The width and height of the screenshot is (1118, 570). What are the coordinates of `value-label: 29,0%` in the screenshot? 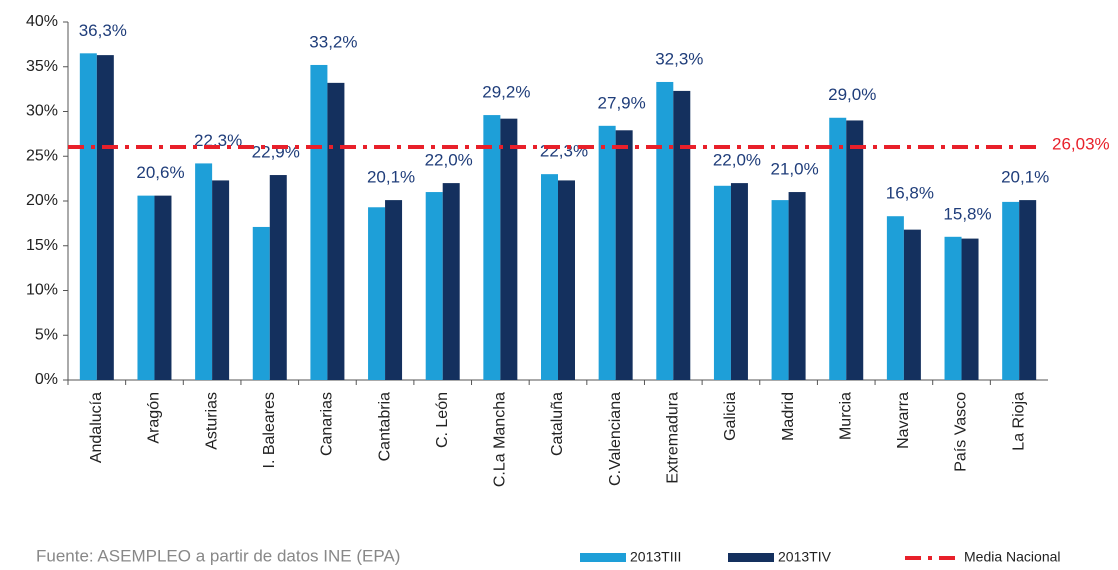 It's located at (852, 94).